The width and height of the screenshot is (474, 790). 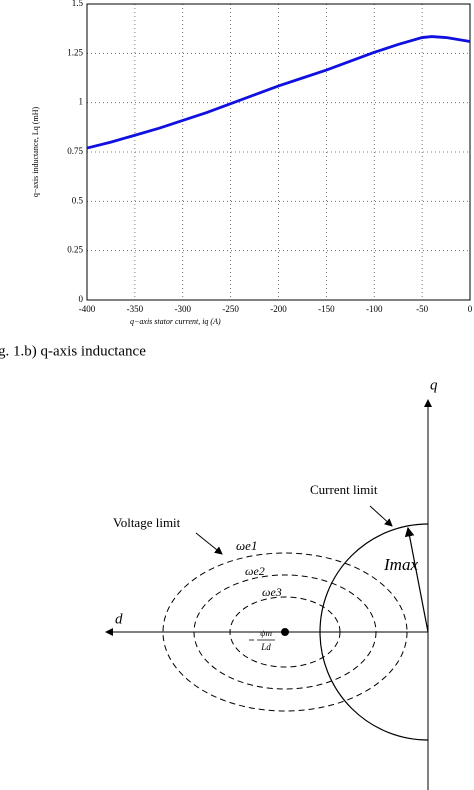 What do you see at coordinates (73, 351) in the screenshot?
I see `caption: g. 1.b) q-axis inductance` at bounding box center [73, 351].